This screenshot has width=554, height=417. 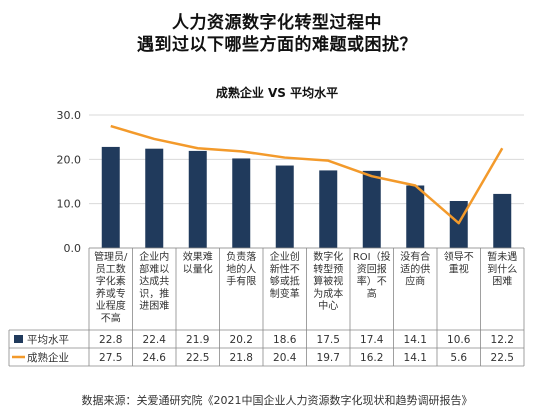 I want to click on category-label: 率）不, so click(x=372, y=281).